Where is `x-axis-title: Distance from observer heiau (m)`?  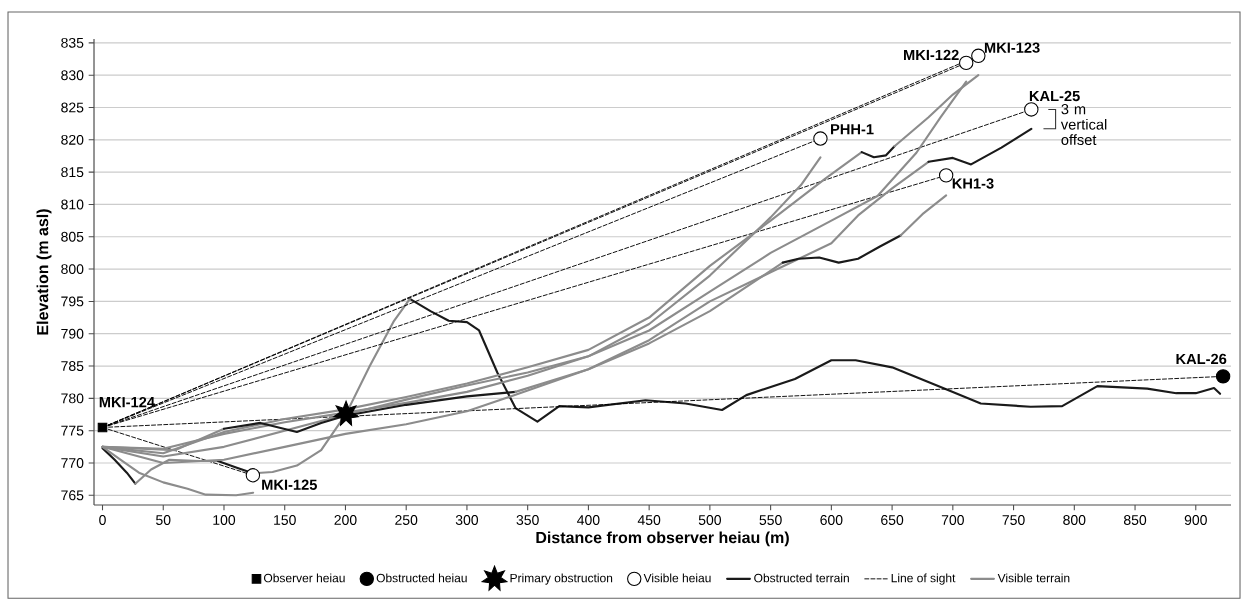
x-axis-title: Distance from observer heiau (m) is located at coordinates (662, 539).